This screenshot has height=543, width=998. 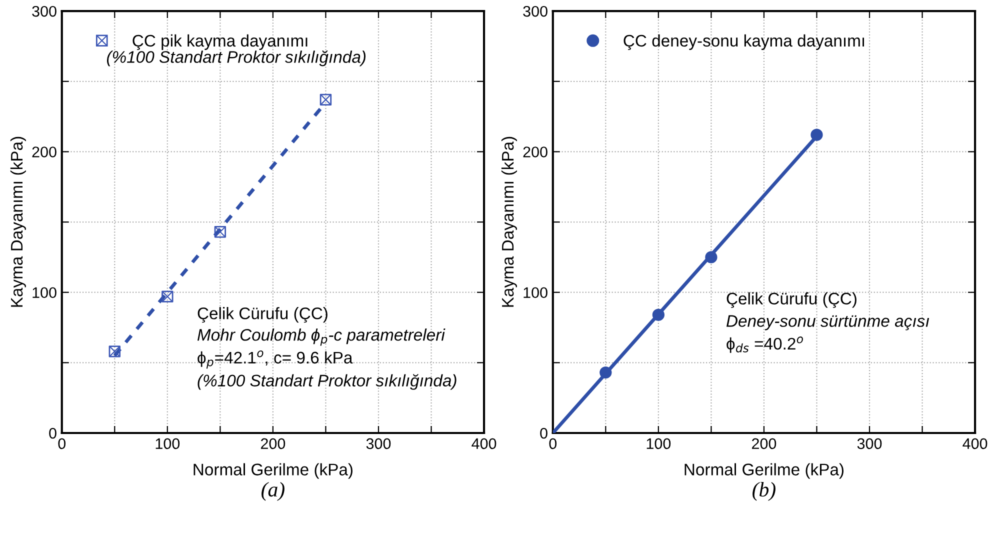 I want to click on text: (b), so click(x=764, y=491).